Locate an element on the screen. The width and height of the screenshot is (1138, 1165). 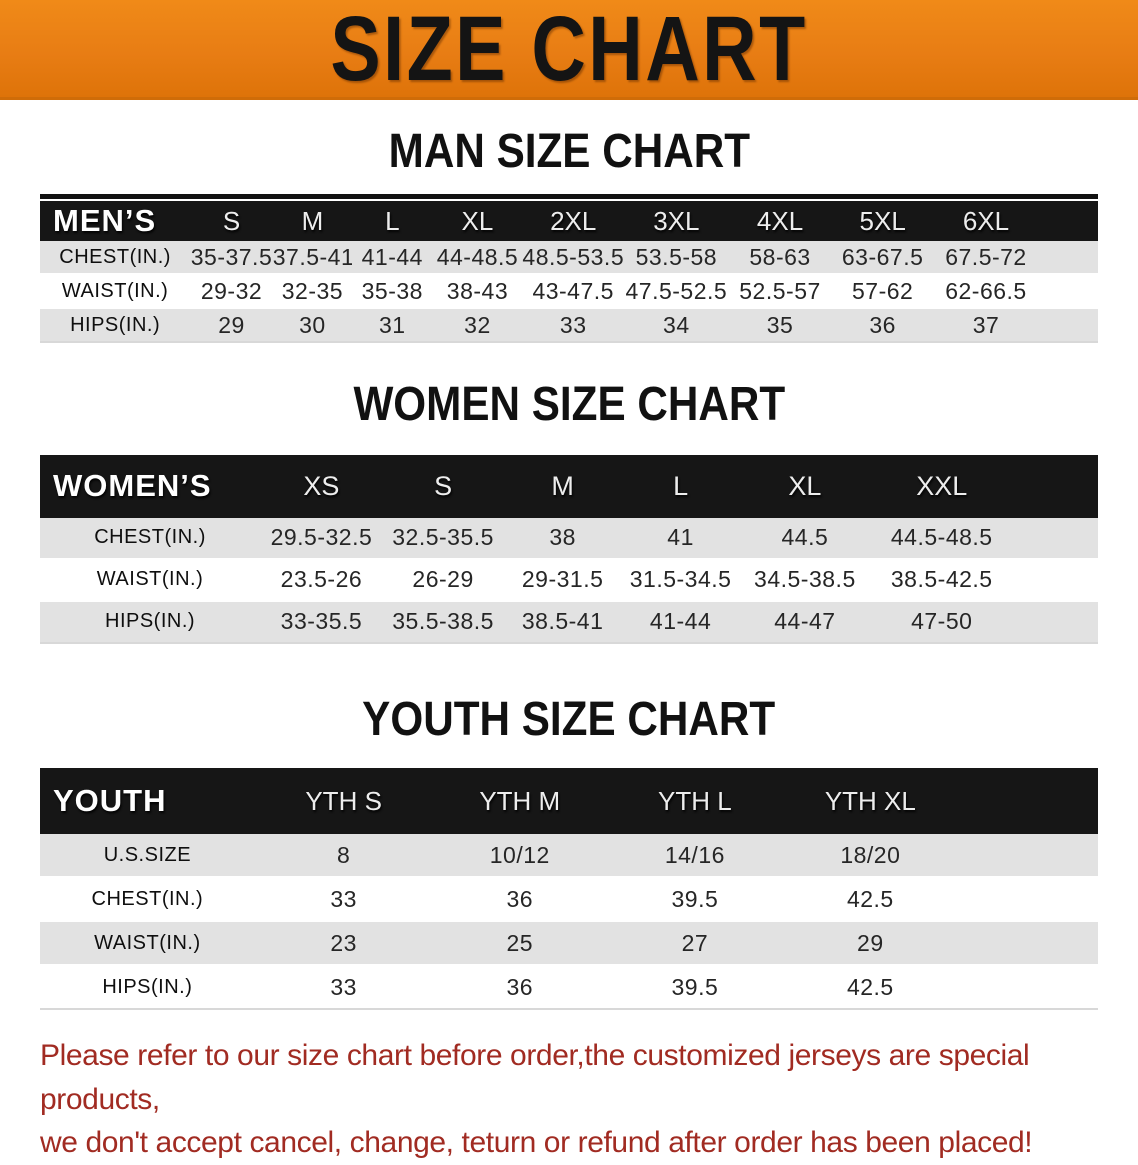
measurement-value: 33-35.5 is located at coordinates (321, 622).